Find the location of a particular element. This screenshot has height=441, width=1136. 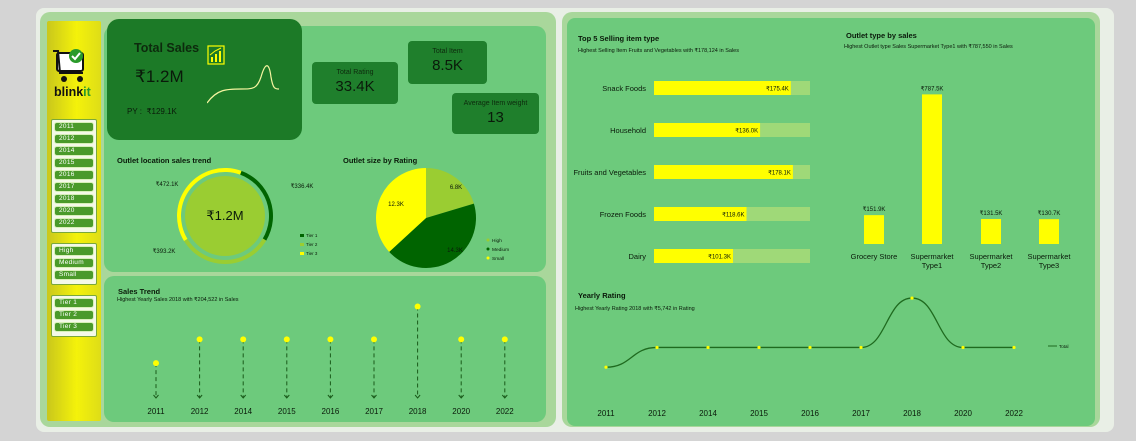

year-slicer-item-2014: 2014 is located at coordinates (74, 151).